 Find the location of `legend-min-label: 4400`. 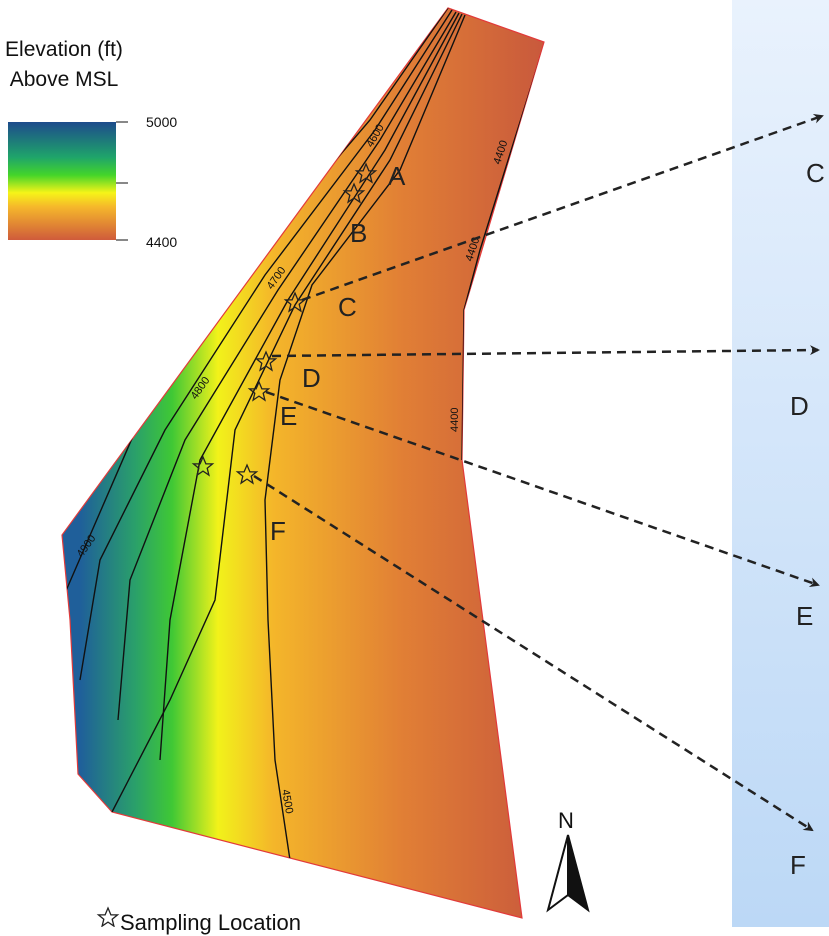

legend-min-label: 4400 is located at coordinates (162, 242).